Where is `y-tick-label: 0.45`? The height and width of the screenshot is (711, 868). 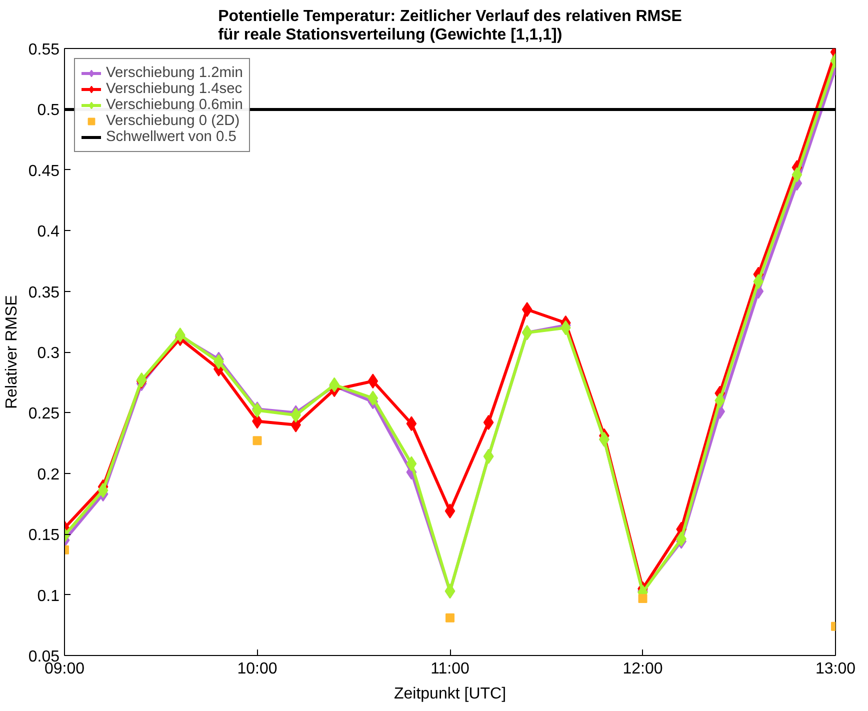 y-tick-label: 0.45 is located at coordinates (44, 171).